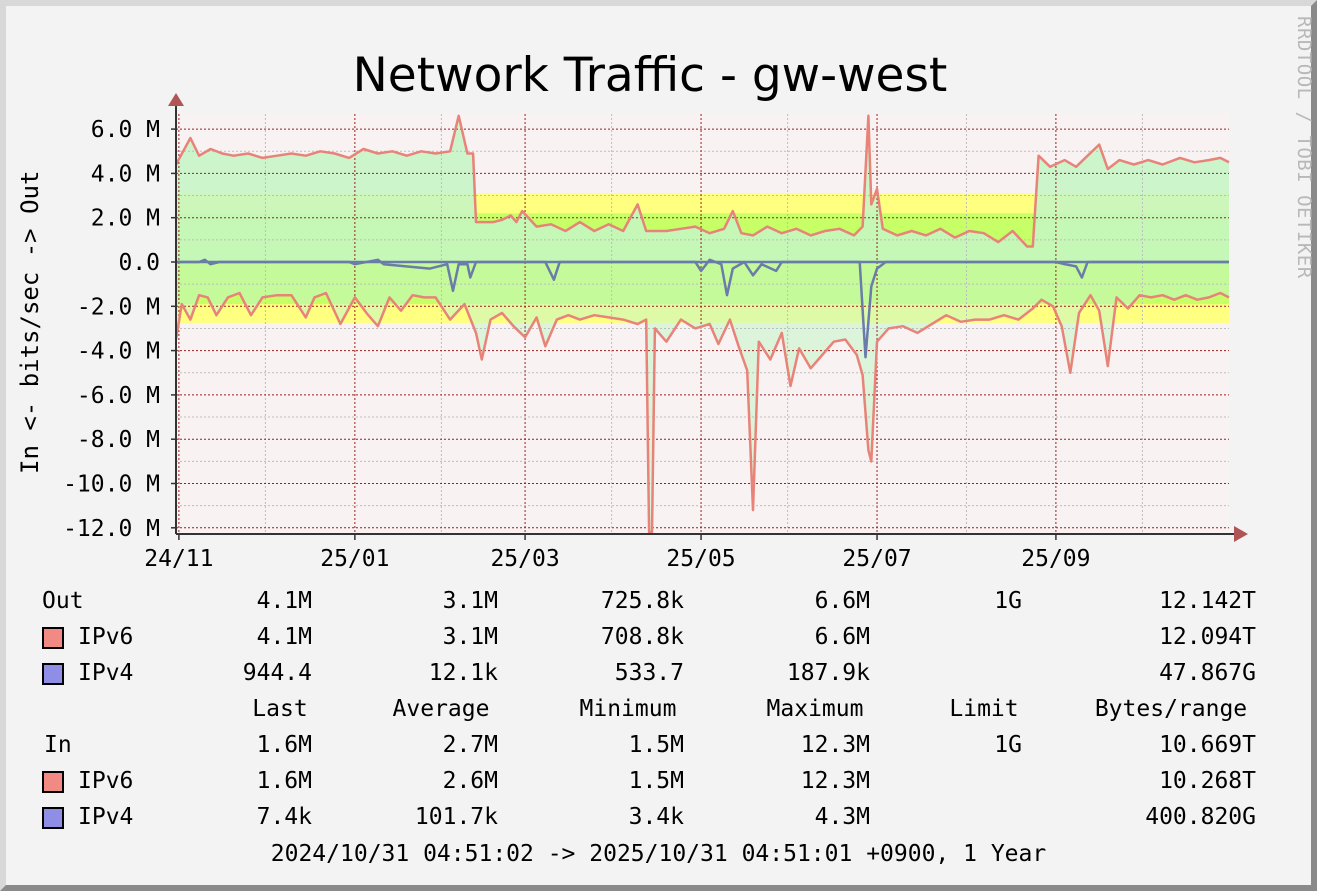 This screenshot has width=1317, height=891. Describe the element at coordinates (1207, 673) in the screenshot. I see `legend-value: 47.867G` at that location.